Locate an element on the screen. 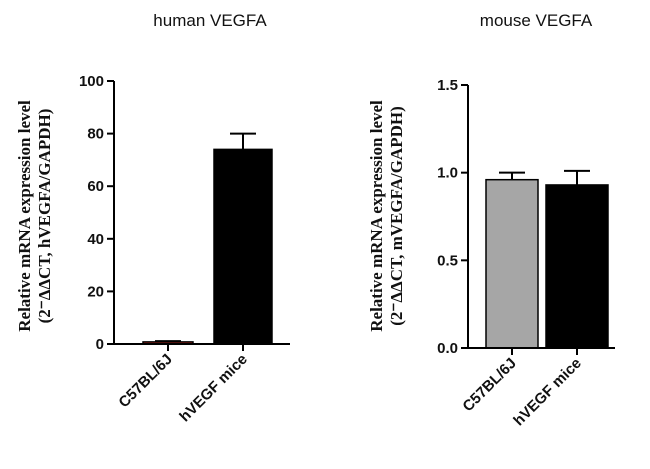  y-tick-label: 60 is located at coordinates (95, 186).